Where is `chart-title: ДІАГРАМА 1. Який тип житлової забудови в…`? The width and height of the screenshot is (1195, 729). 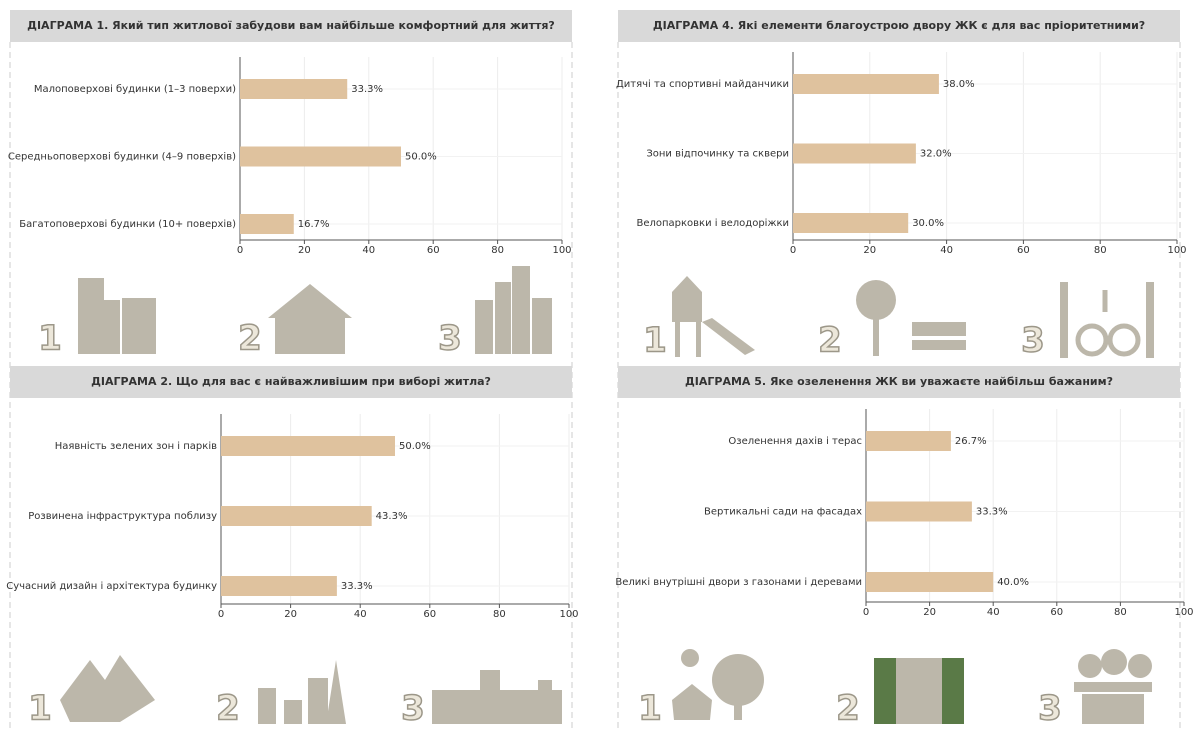 chart-title: ДІАГРАМА 1. Який тип житлової забудови в… is located at coordinates (291, 25).